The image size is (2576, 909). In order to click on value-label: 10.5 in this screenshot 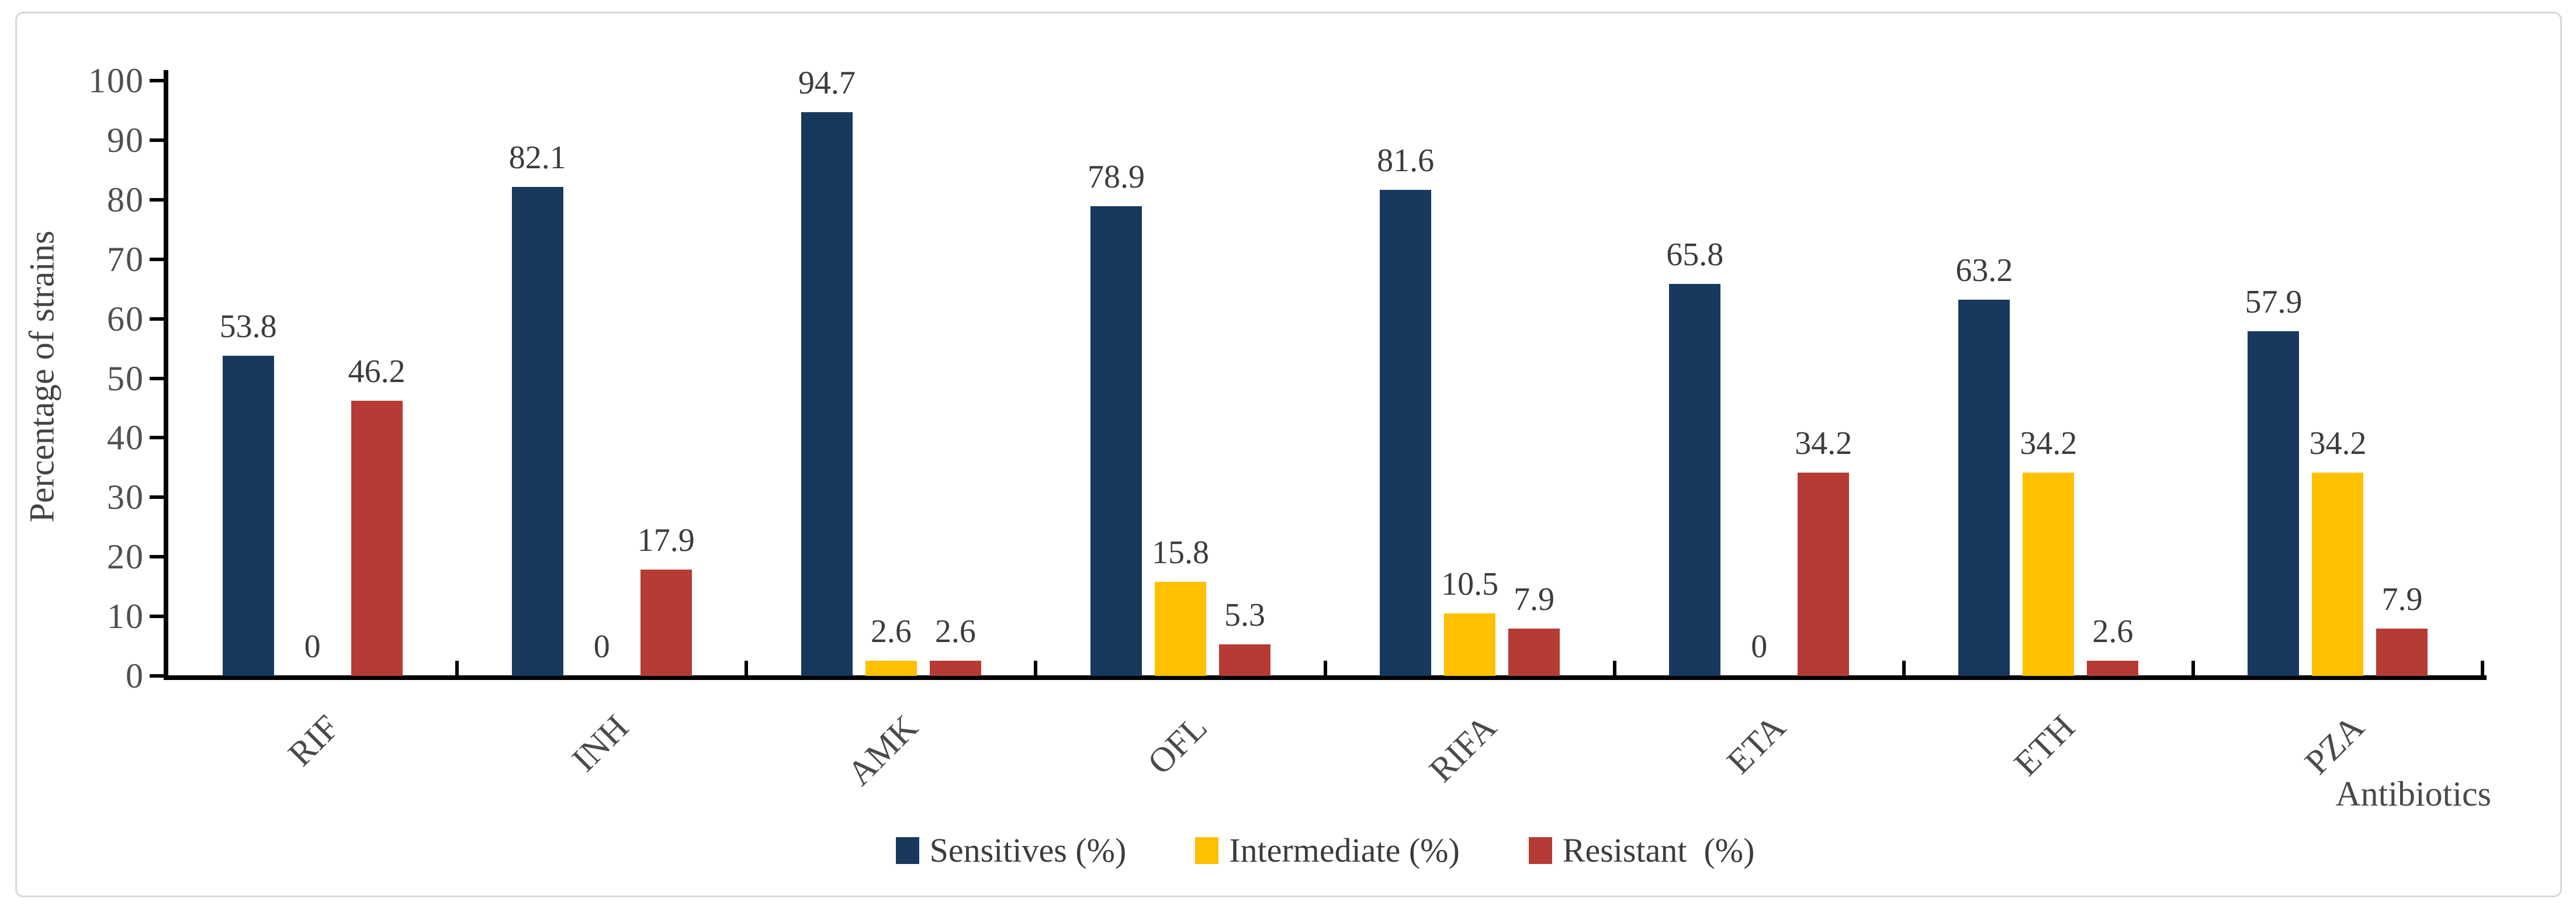, I will do `click(1470, 584)`.